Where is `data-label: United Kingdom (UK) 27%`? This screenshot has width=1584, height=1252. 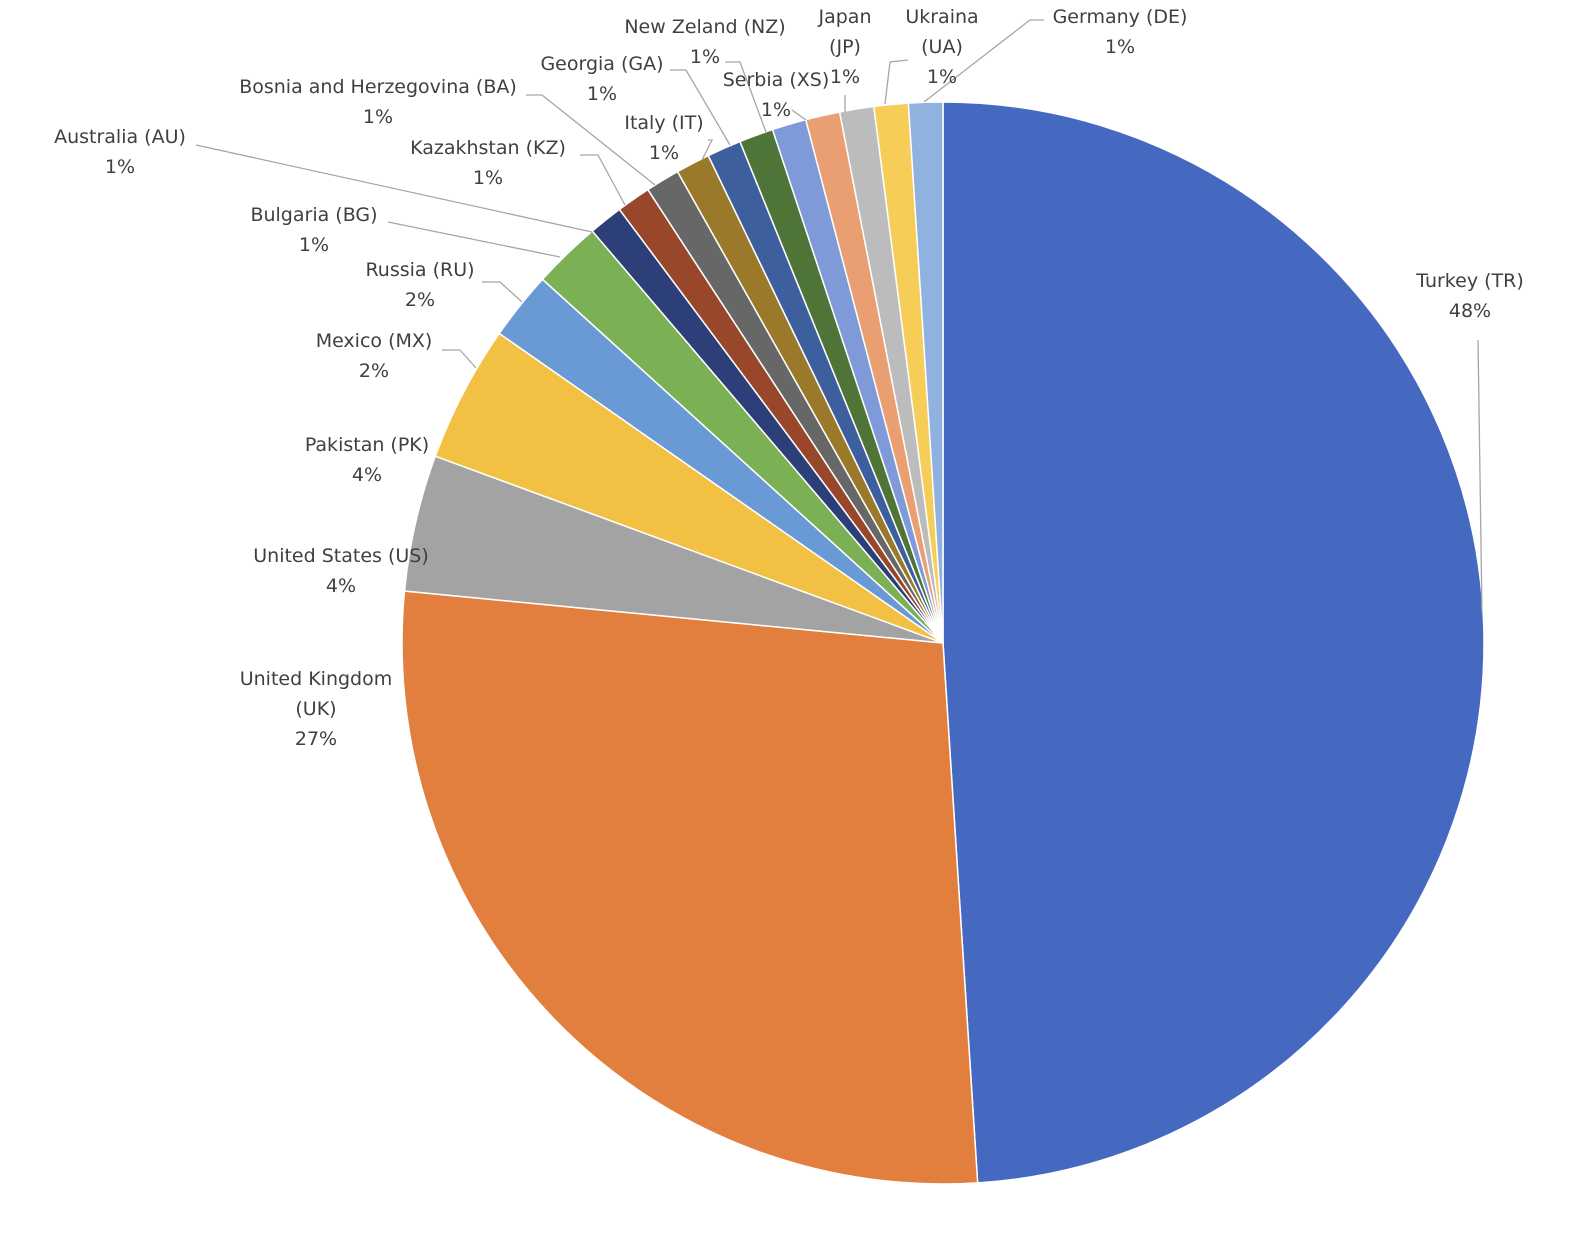 data-label: United Kingdom (UK) 27% is located at coordinates (316, 709).